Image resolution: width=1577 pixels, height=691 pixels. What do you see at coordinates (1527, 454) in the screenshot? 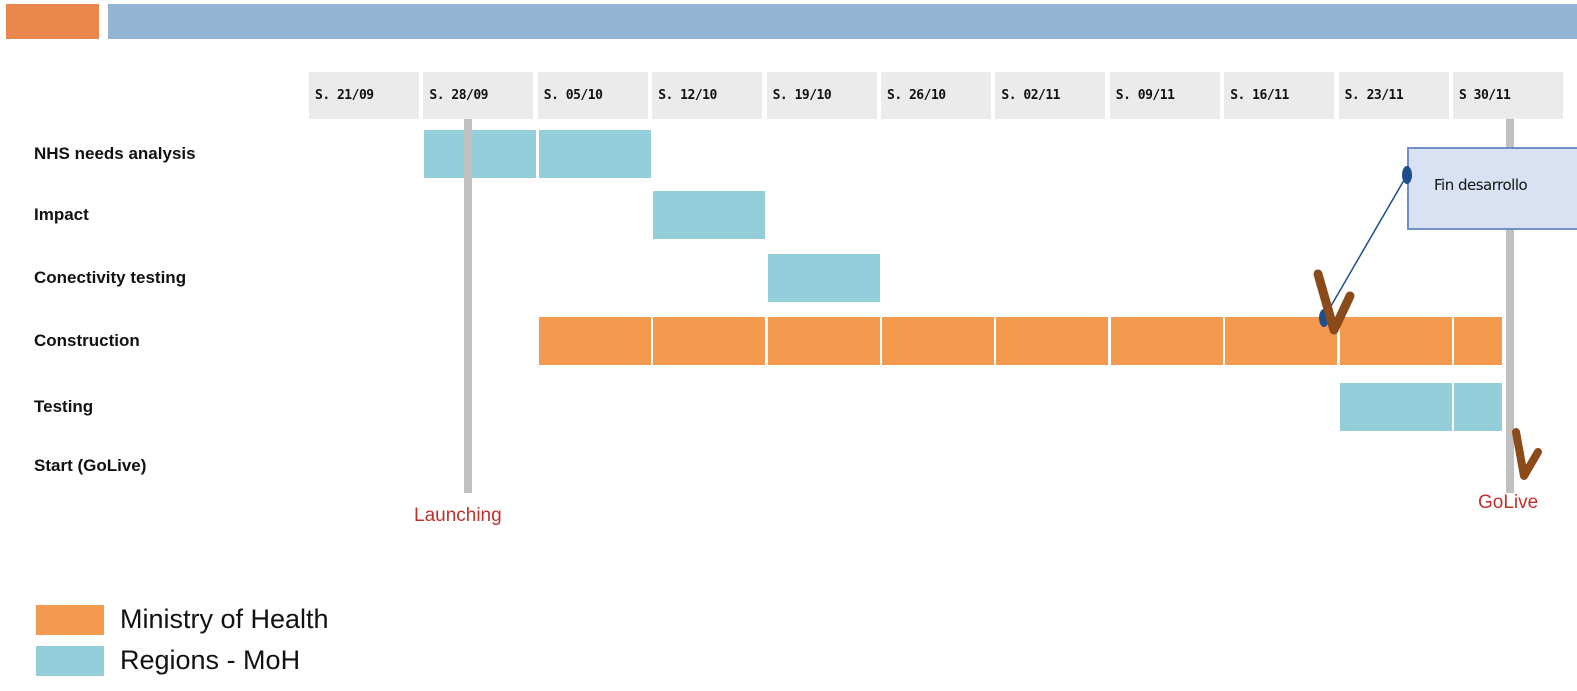
I see `check-mark-icon` at bounding box center [1527, 454].